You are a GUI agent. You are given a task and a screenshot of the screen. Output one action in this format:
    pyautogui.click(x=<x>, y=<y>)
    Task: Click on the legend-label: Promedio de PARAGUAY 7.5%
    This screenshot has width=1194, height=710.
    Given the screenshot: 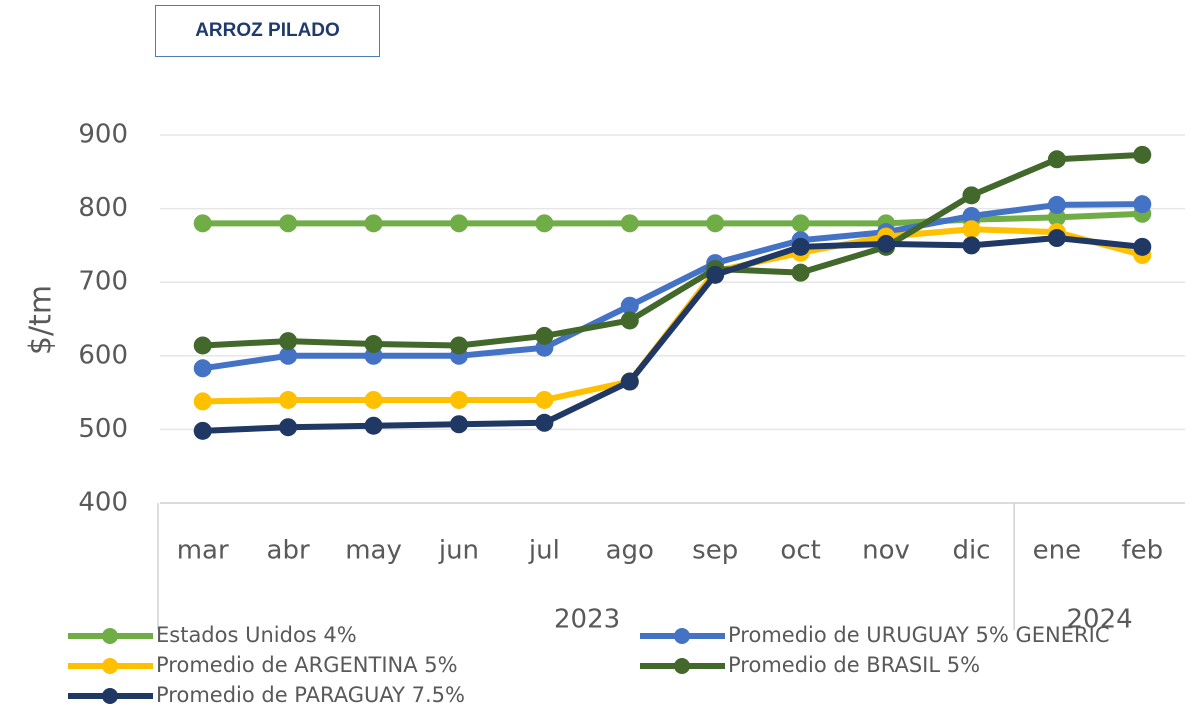 What is the action you would take?
    pyautogui.click(x=310, y=695)
    